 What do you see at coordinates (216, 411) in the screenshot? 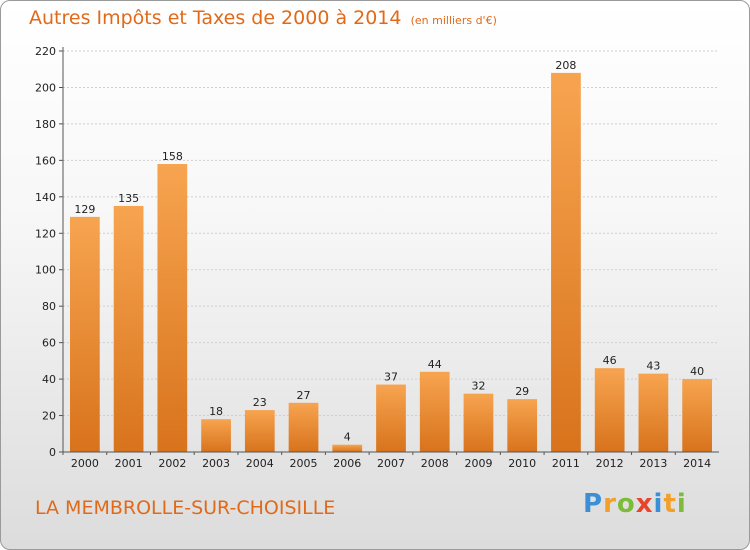
I see `data-label: 18` at bounding box center [216, 411].